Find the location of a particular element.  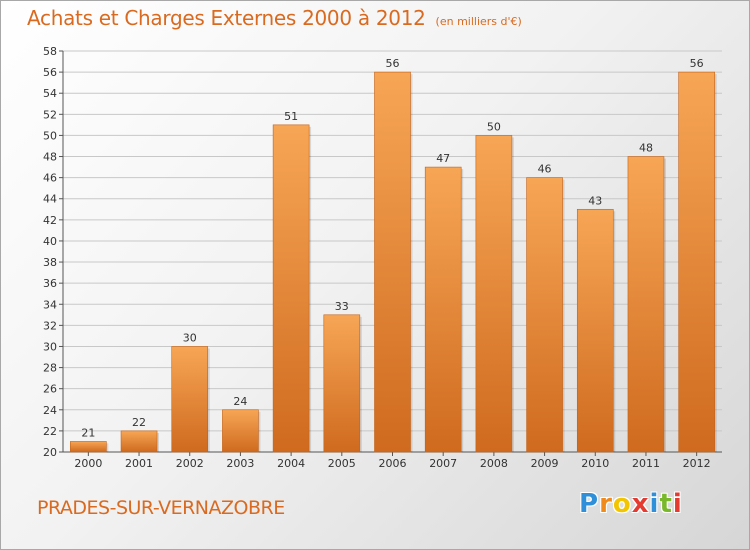

x-tick-label: 2010 is located at coordinates (595, 463).